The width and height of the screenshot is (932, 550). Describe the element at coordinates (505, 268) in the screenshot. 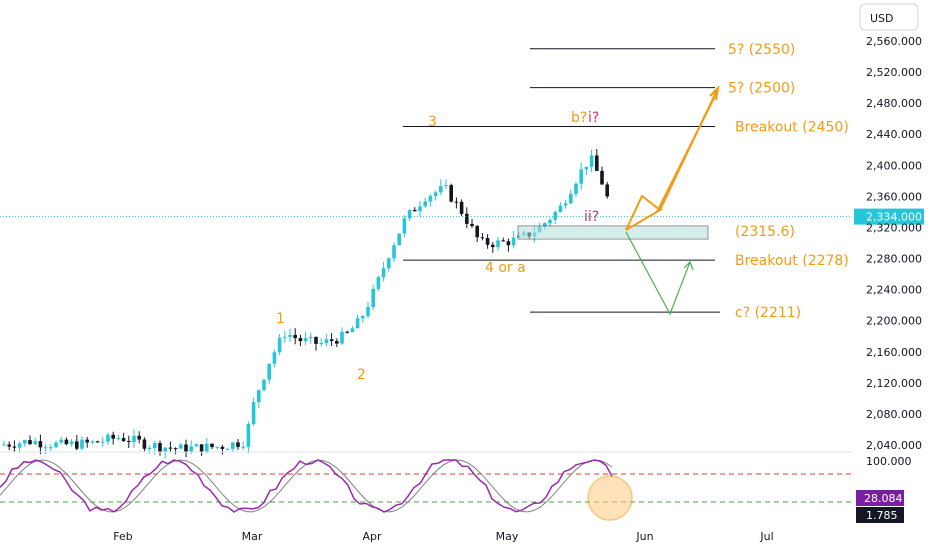

I see `wave-label: 4 or a` at that location.